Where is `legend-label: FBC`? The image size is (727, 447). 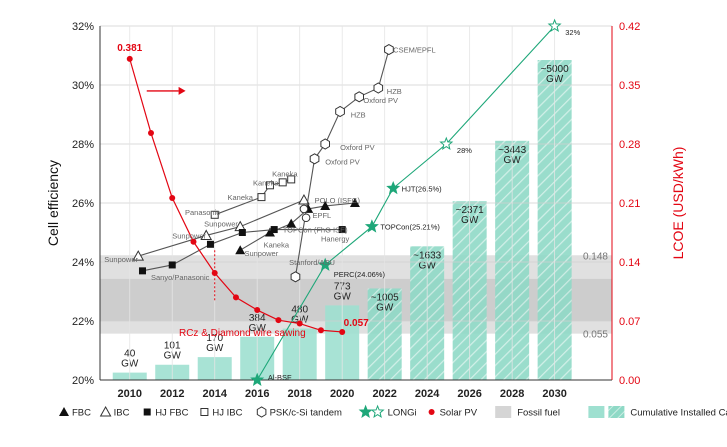
legend-label: FBC is located at coordinates (81, 413).